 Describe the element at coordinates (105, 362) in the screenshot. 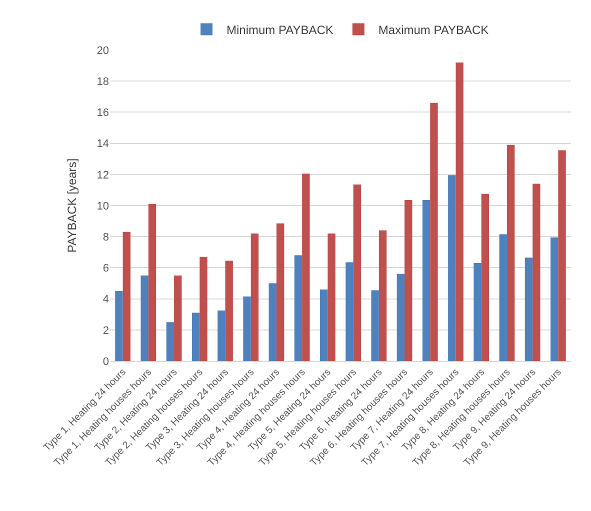

I see `y-tick-label: 0` at that location.